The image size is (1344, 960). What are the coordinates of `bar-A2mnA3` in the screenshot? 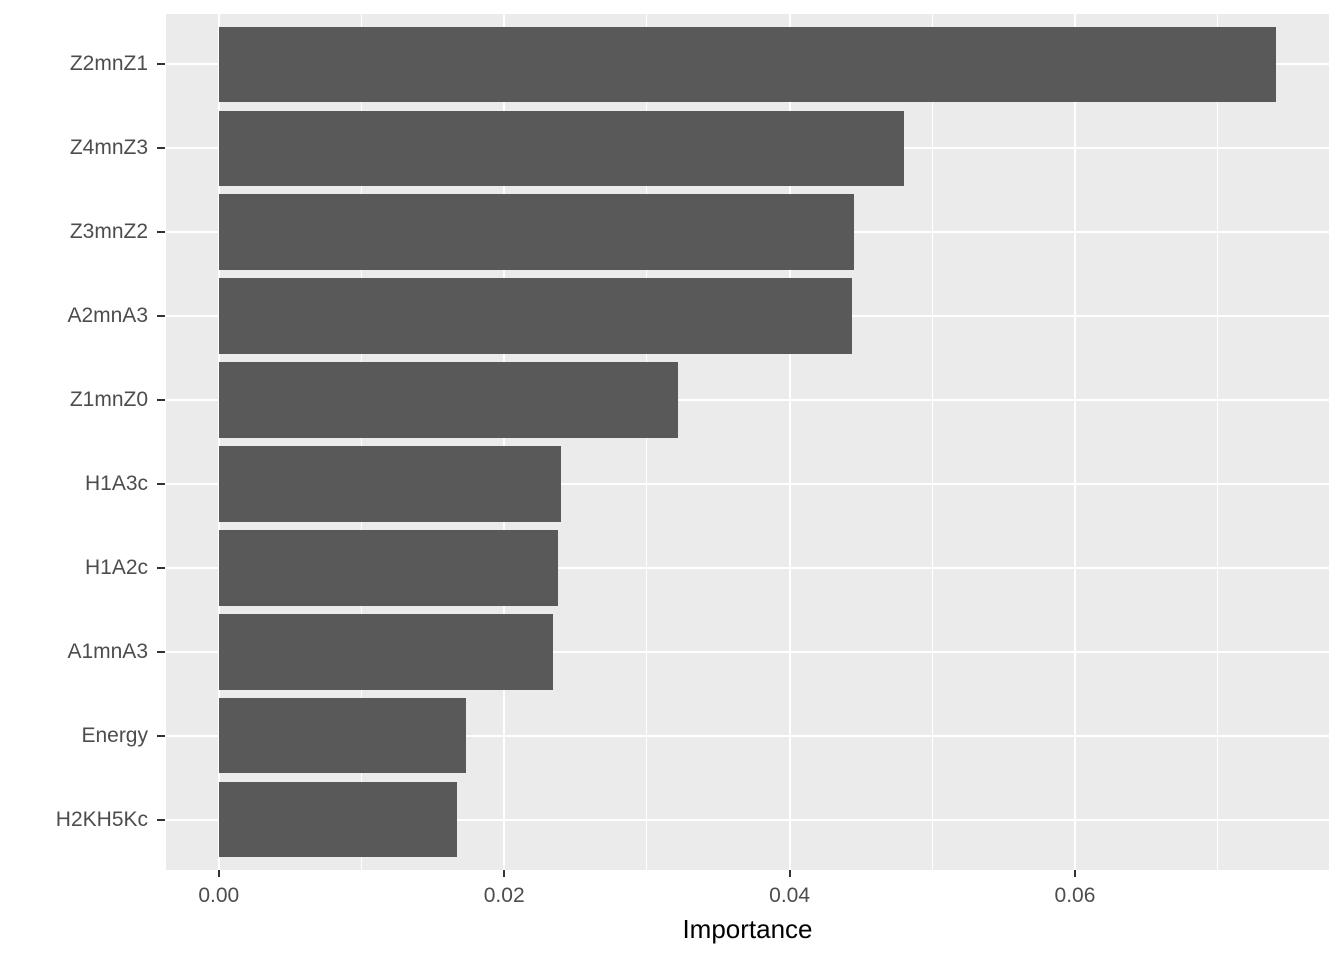 It's located at (535, 316).